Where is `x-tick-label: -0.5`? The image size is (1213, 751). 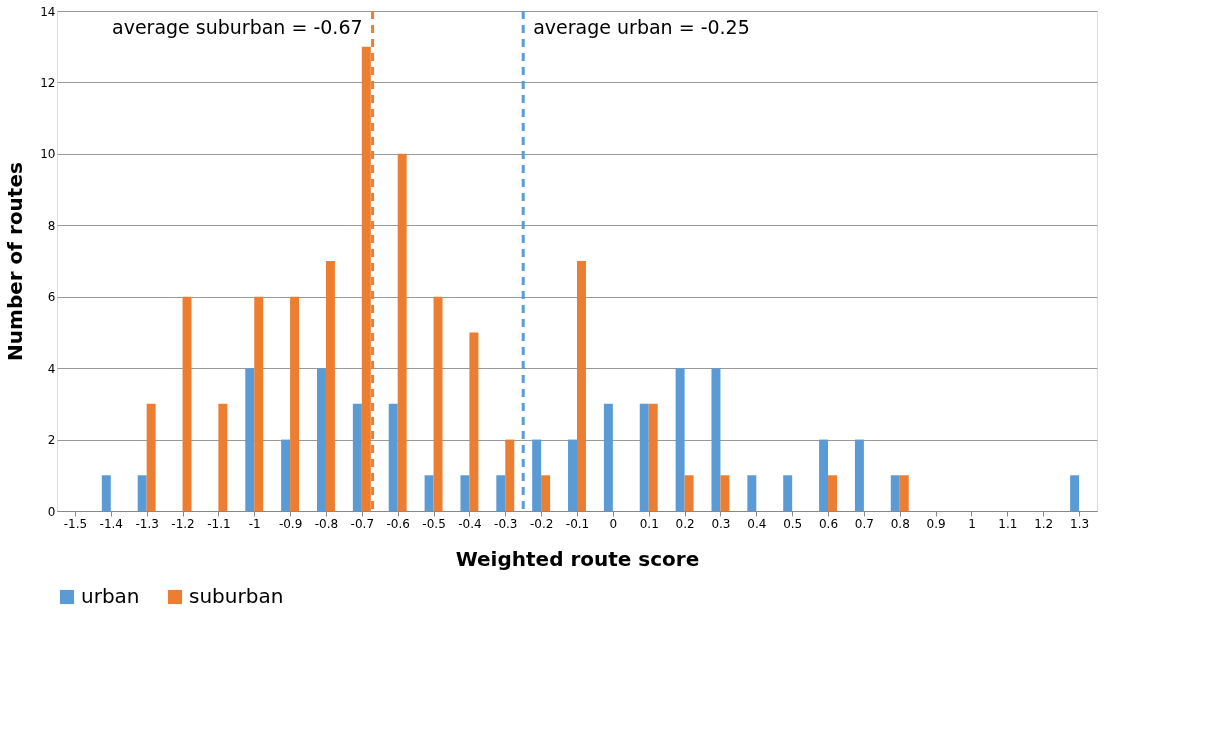
x-tick-label: -0.5 is located at coordinates (434, 523).